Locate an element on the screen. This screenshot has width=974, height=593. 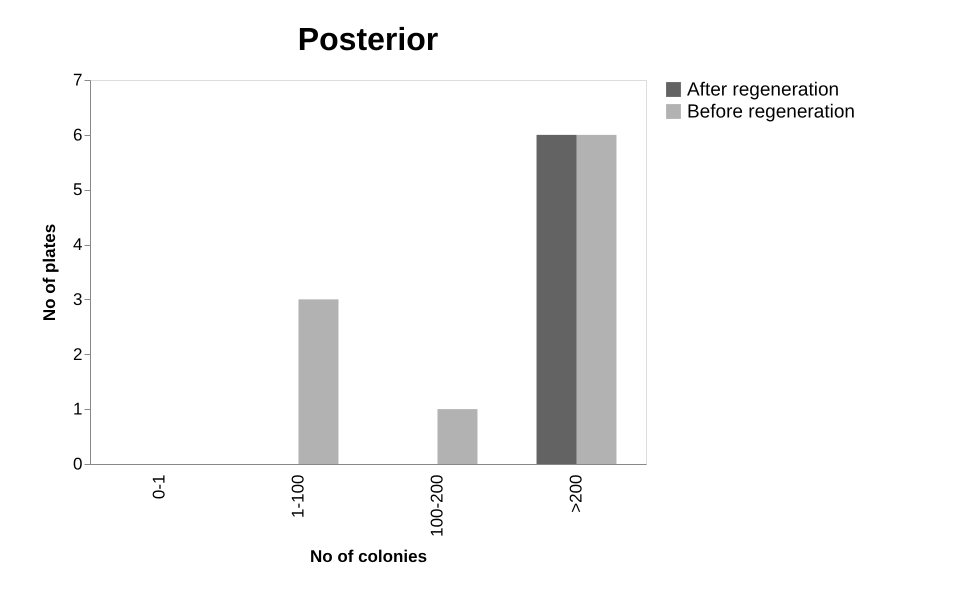
chart-title: Posterior is located at coordinates (368, 39).